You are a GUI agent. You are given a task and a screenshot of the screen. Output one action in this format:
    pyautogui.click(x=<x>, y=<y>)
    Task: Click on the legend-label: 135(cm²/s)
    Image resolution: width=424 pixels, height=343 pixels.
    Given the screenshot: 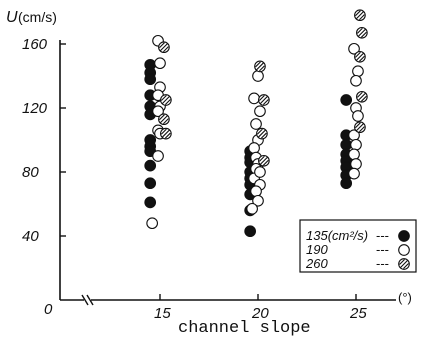 What is the action you would take?
    pyautogui.click(x=337, y=235)
    